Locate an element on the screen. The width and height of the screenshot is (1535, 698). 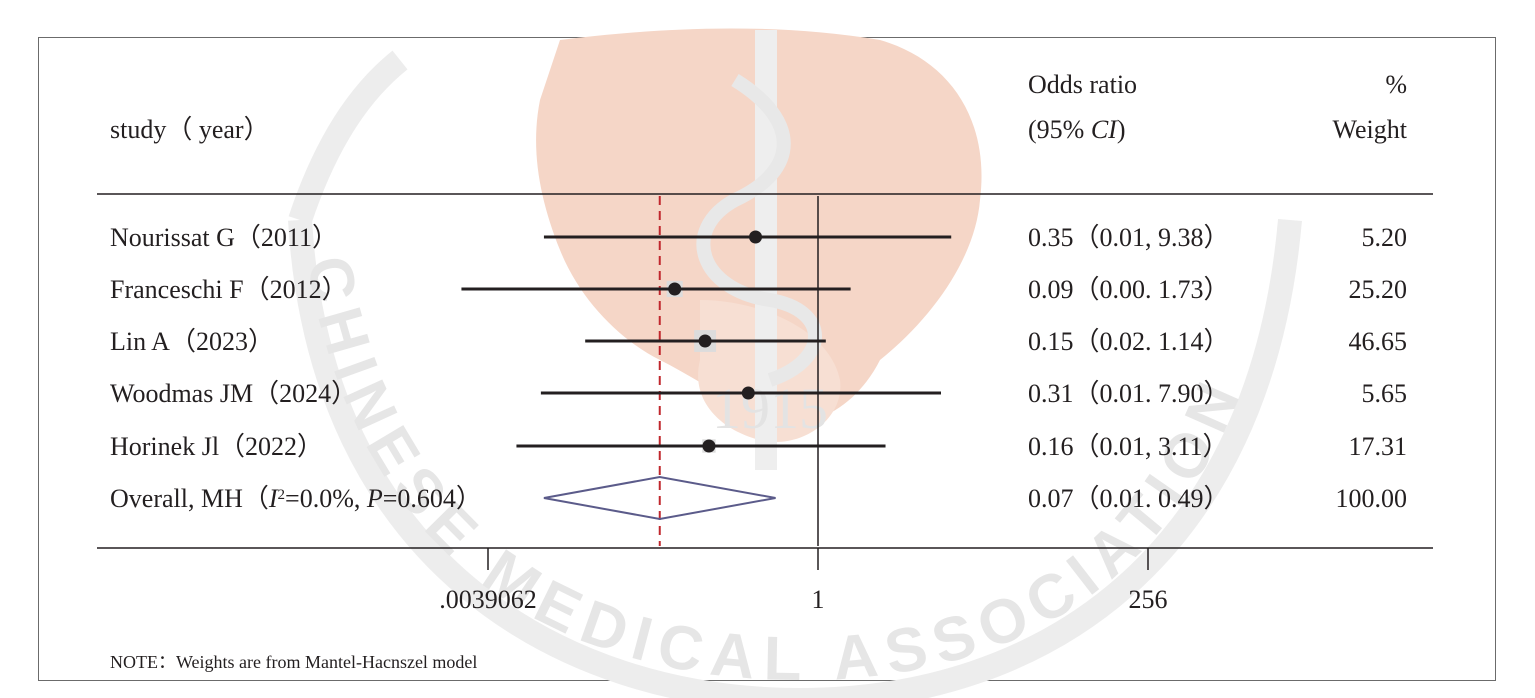
study-label: Horinek Jl（2022） is located at coordinates (216, 446).